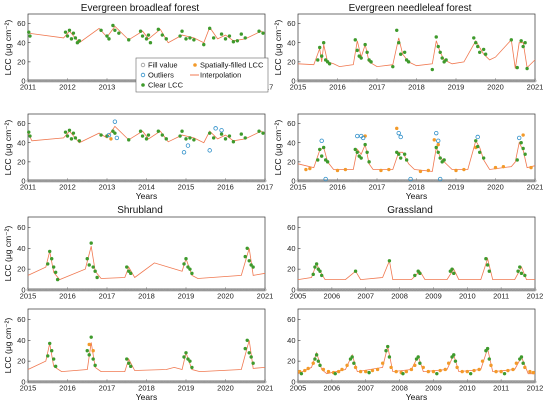 Image resolution: width=550 pixels, height=403 pixels. What do you see at coordinates (163, 65) in the screenshot?
I see `legend-fill-value: Fill value` at bounding box center [163, 65].